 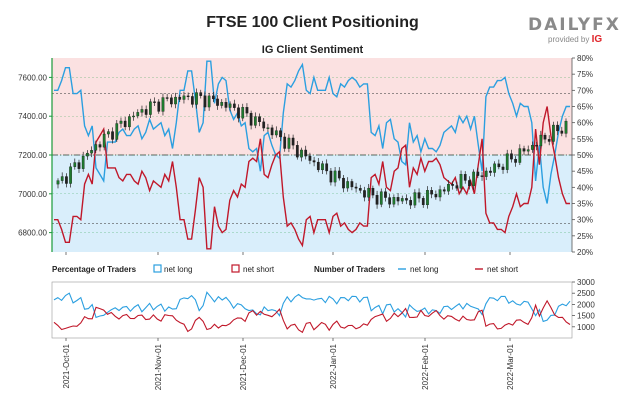 I want to click on price-tick-label: 7200.00, so click(x=32, y=155).